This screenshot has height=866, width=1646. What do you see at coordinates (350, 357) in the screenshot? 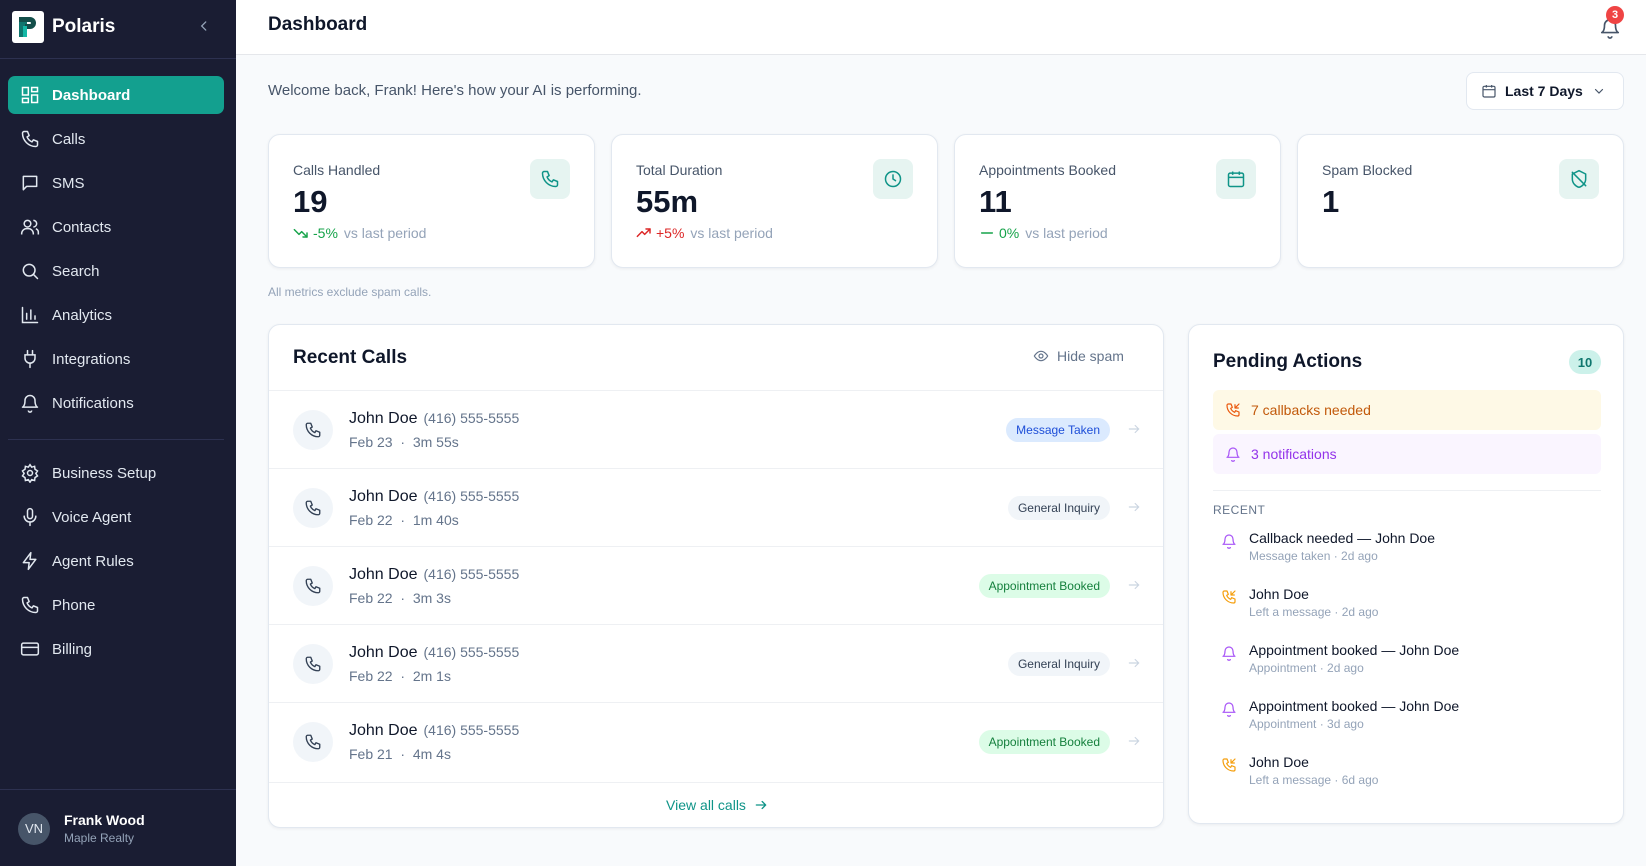
I see `recent-calls-title: Recent Calls` at bounding box center [350, 357].